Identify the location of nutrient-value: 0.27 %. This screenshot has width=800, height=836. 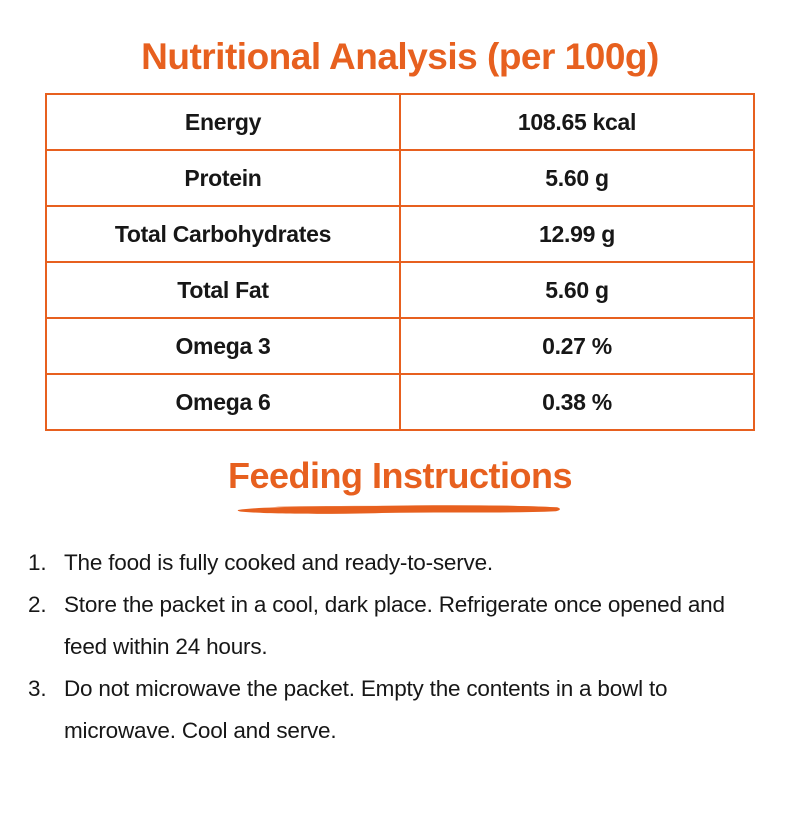
(577, 346).